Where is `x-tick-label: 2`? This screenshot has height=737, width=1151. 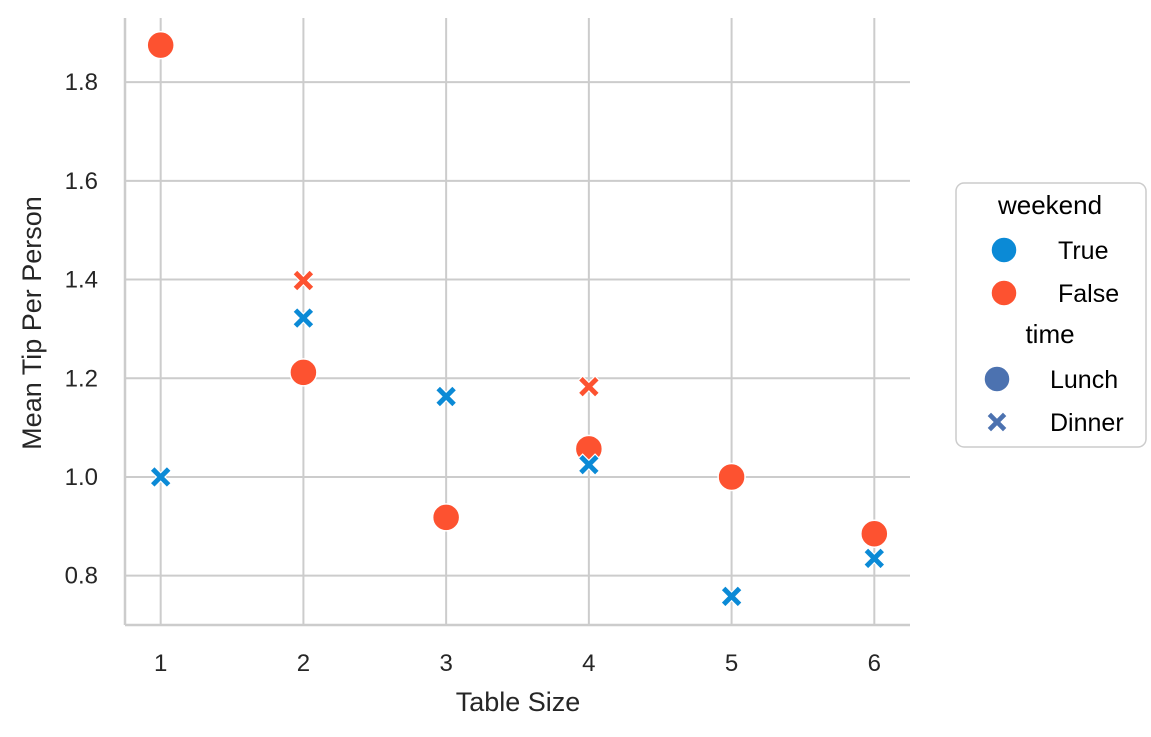
x-tick-label: 2 is located at coordinates (303, 663).